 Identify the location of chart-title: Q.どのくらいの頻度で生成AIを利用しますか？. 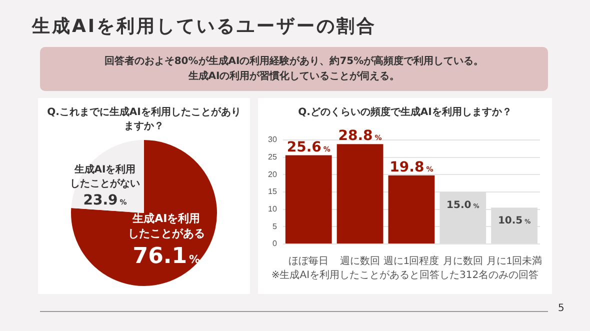
(405, 113).